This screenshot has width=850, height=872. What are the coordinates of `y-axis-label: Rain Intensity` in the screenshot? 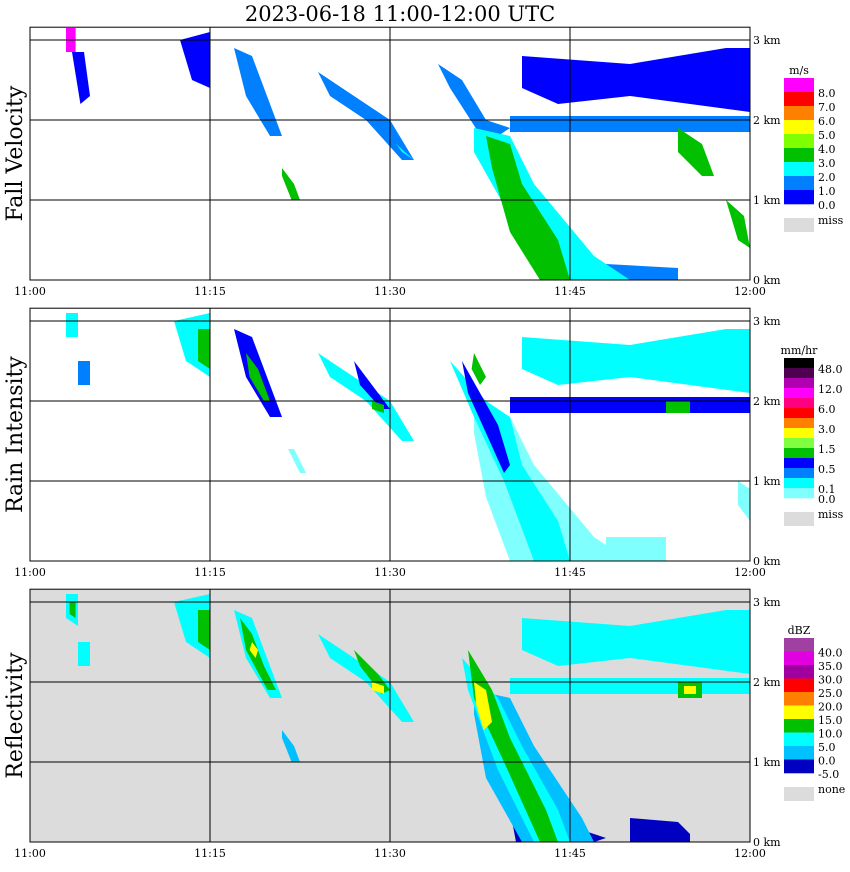 It's located at (15, 434).